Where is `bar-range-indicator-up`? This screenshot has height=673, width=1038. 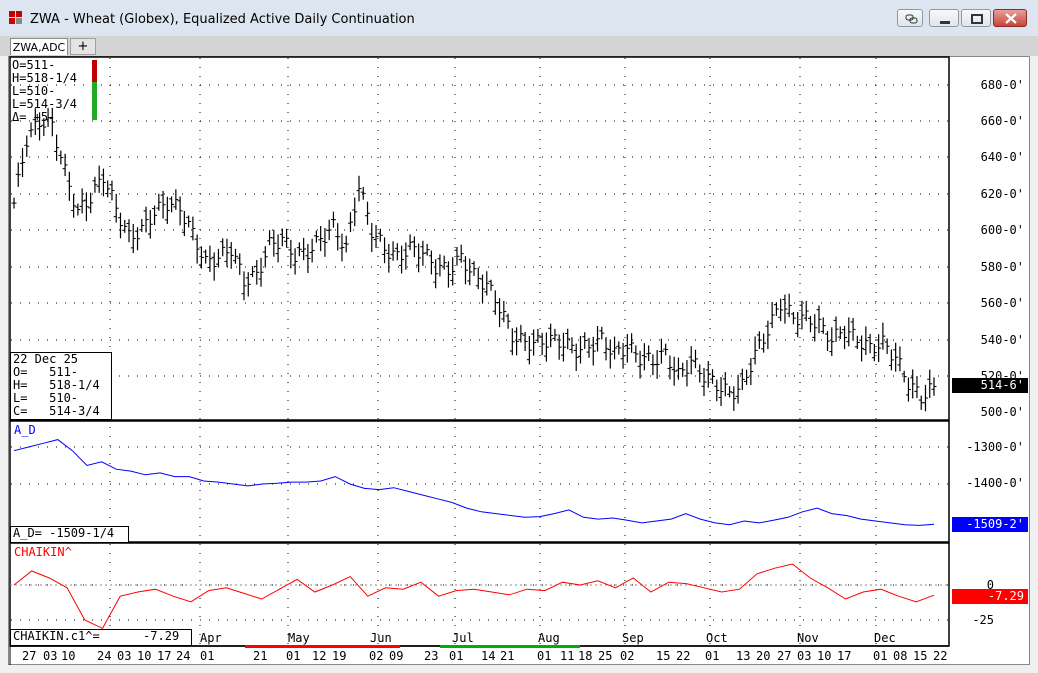 bar-range-indicator-up is located at coordinates (94, 71).